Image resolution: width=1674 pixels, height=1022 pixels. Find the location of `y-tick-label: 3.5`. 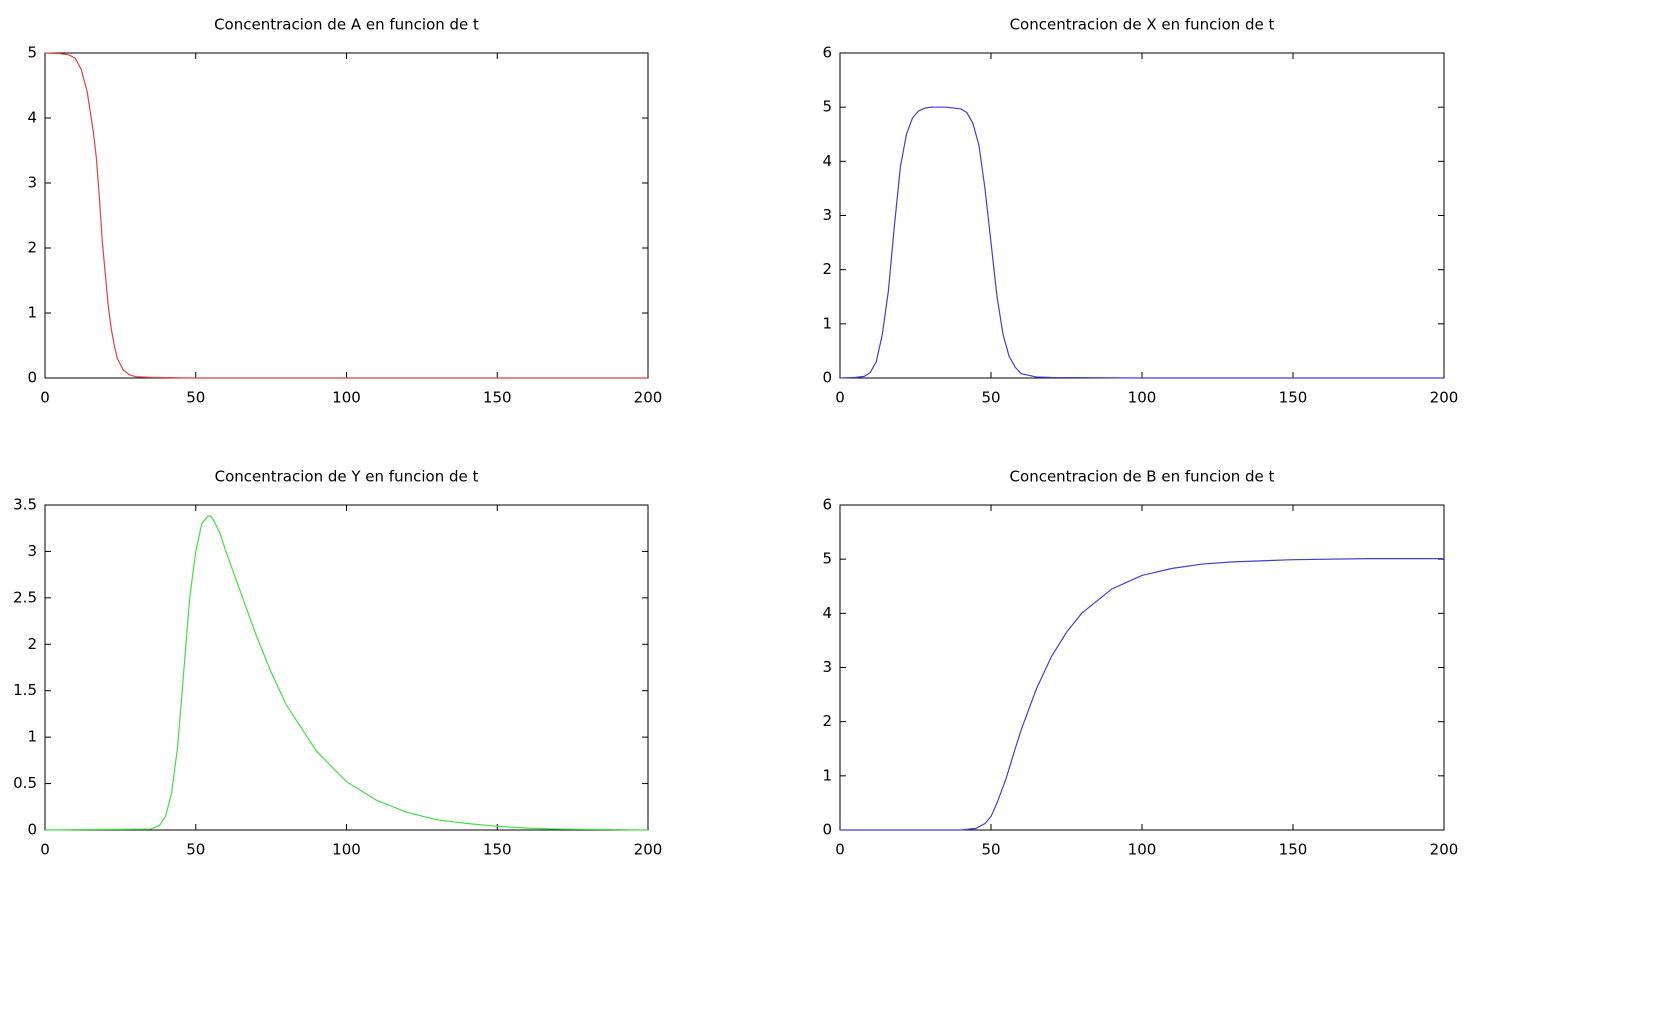

y-tick-label: 3.5 is located at coordinates (25, 505).